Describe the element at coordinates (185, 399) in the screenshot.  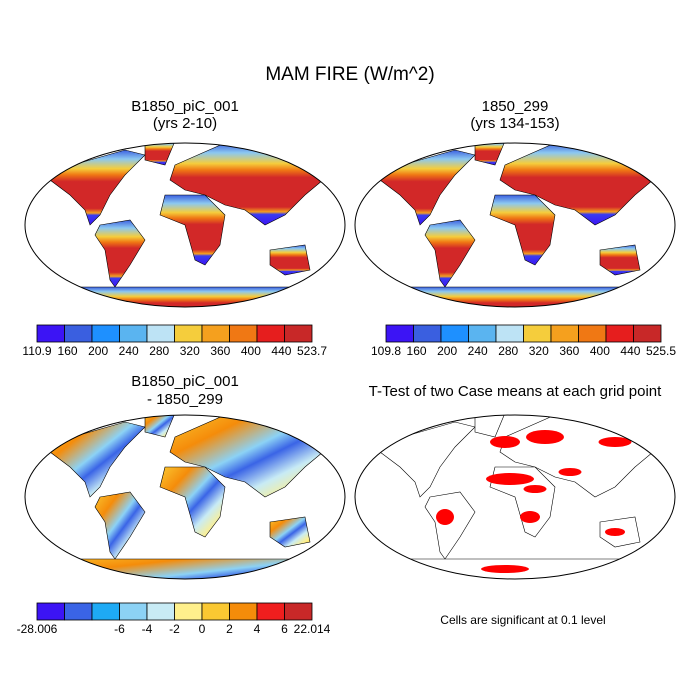
I see `panel-title: - 1850_299` at that location.